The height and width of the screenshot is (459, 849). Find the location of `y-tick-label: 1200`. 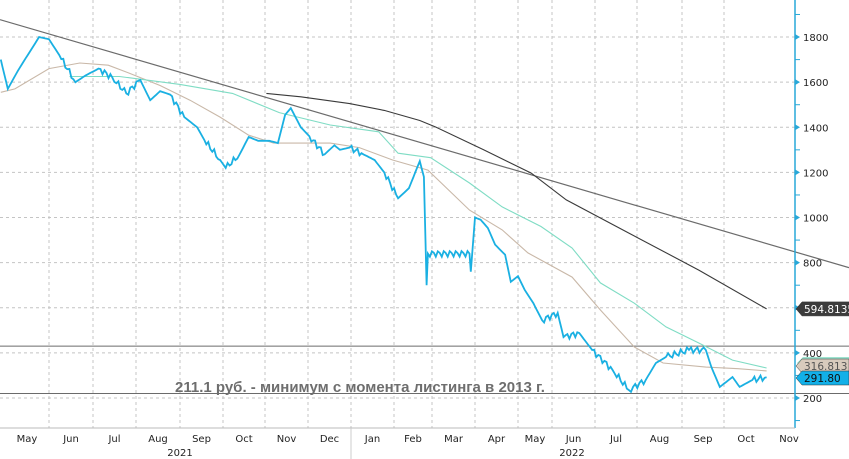

y-tick-label: 1200 is located at coordinates (815, 173).